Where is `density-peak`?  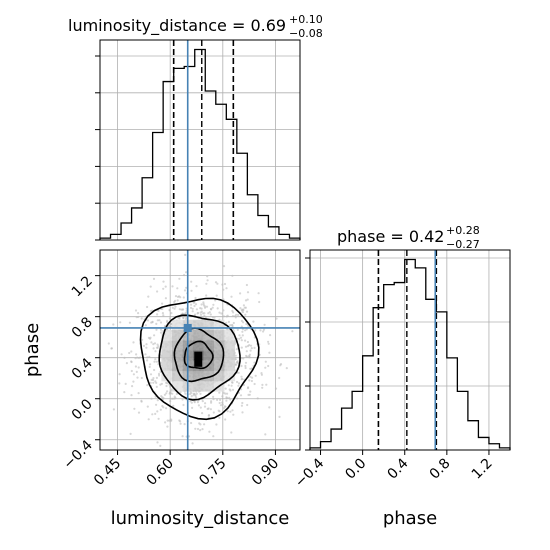 density-peak is located at coordinates (198, 355).